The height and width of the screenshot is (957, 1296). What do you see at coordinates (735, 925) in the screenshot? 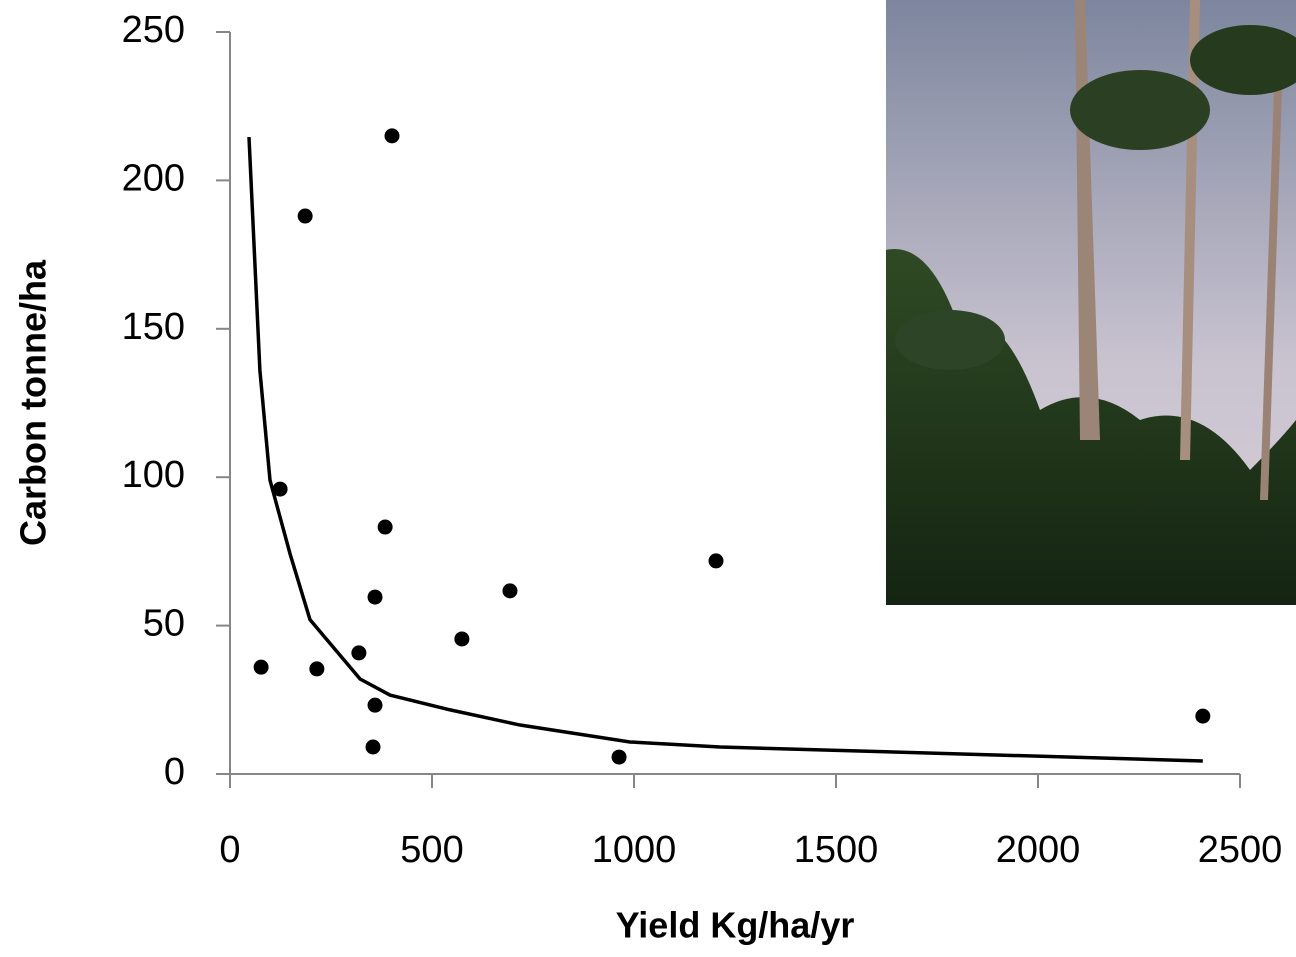
I see `x-axis-title: Yield Kg/ha/yr` at bounding box center [735, 925].